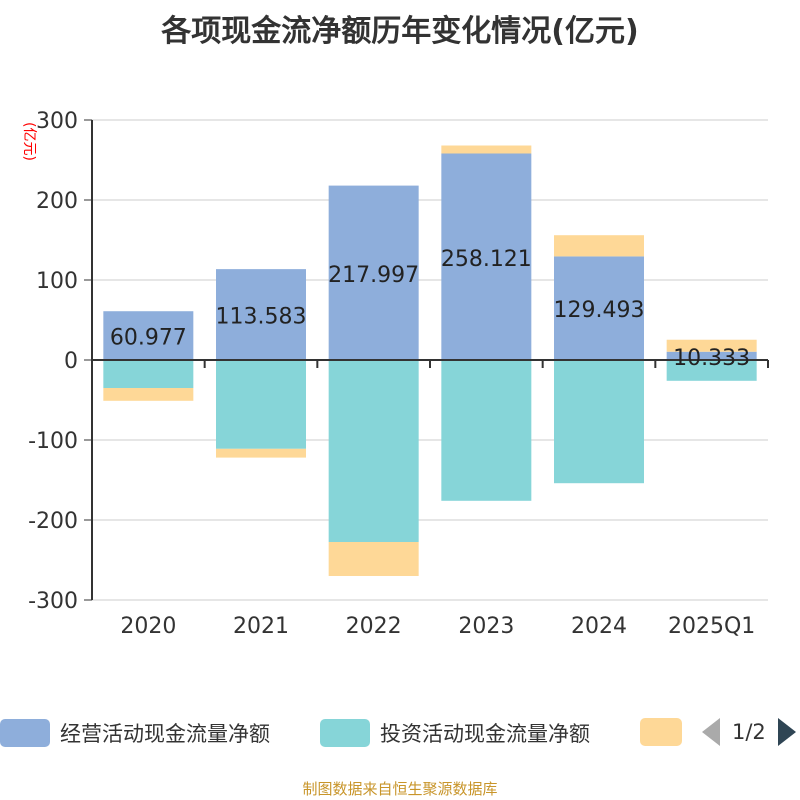 The height and width of the screenshot is (800, 800). I want to click on x-tick-label: 2020, so click(148, 626).